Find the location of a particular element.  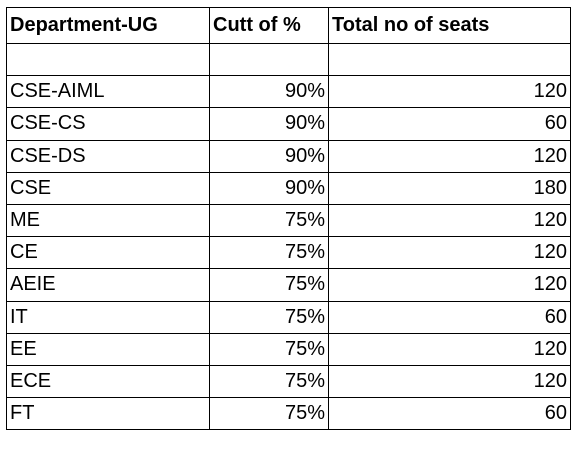

table-row: CSE-AIML 90% 120 is located at coordinates (288, 92).